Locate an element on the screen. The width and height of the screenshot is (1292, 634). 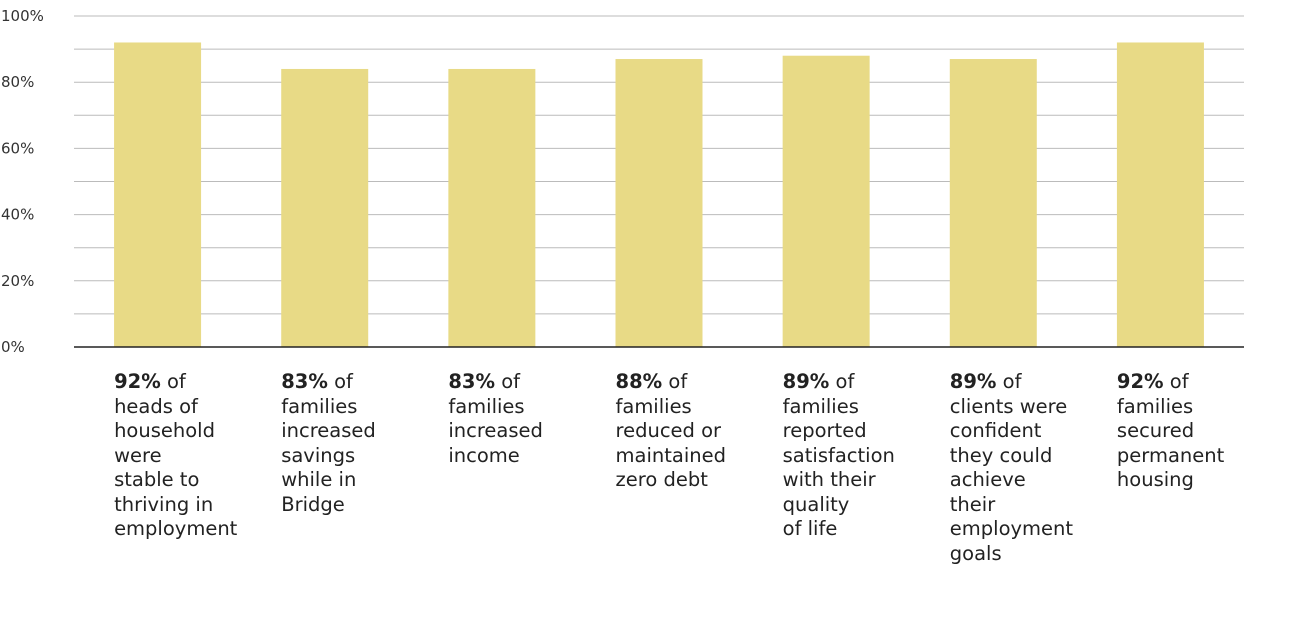
category-label-line: were is located at coordinates (138, 455).